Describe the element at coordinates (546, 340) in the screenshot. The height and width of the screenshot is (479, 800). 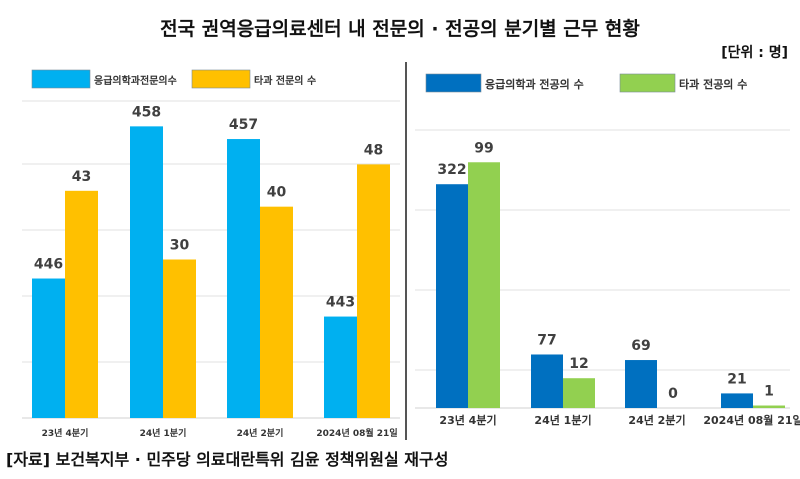
I see `data-label: 77` at that location.